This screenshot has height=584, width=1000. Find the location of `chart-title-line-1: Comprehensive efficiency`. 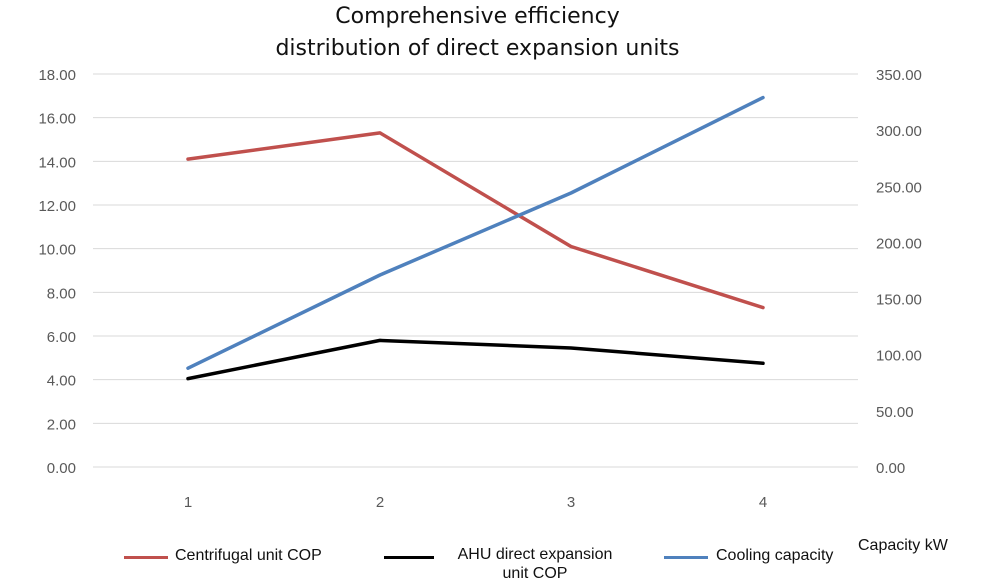

chart-title-line-1: Comprehensive efficiency is located at coordinates (477, 16).